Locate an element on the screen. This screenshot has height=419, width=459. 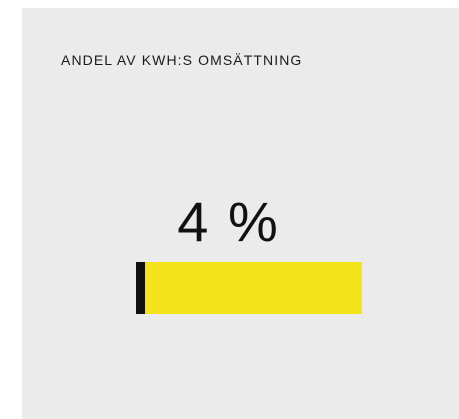
share-progress-bar is located at coordinates (249, 288).